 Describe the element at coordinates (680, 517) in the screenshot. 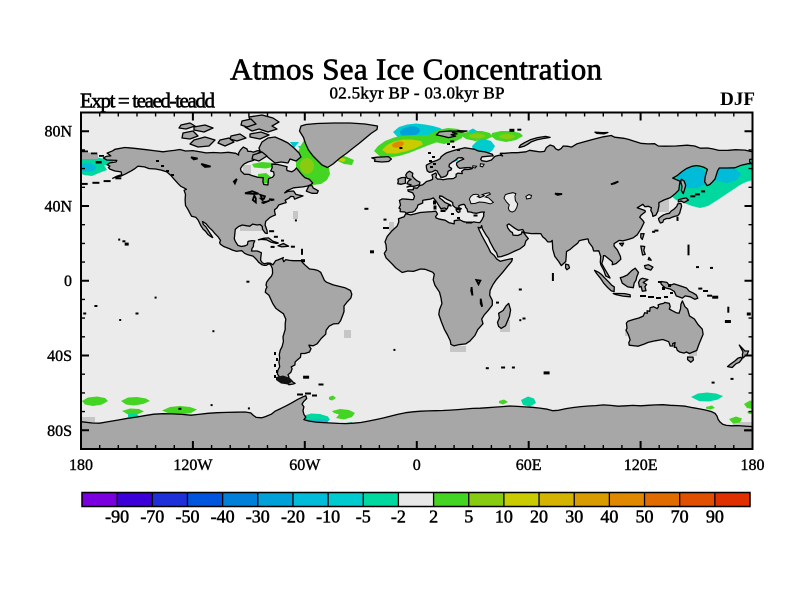

I see `svg-text: 70` at that location.